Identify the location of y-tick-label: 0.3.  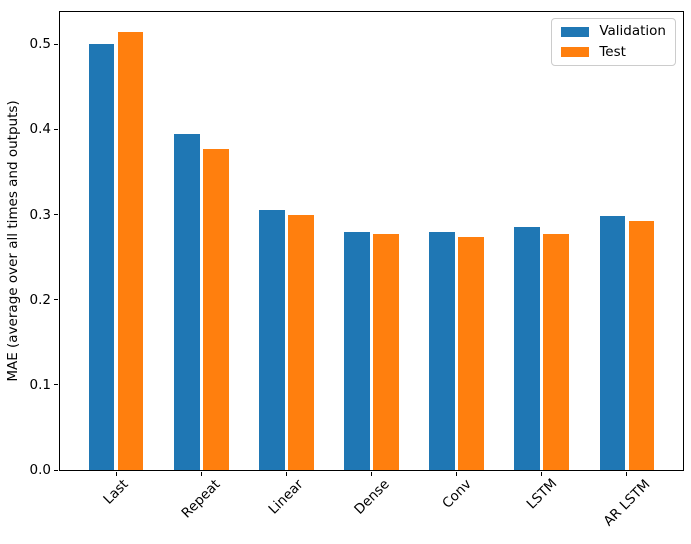
(40, 214).